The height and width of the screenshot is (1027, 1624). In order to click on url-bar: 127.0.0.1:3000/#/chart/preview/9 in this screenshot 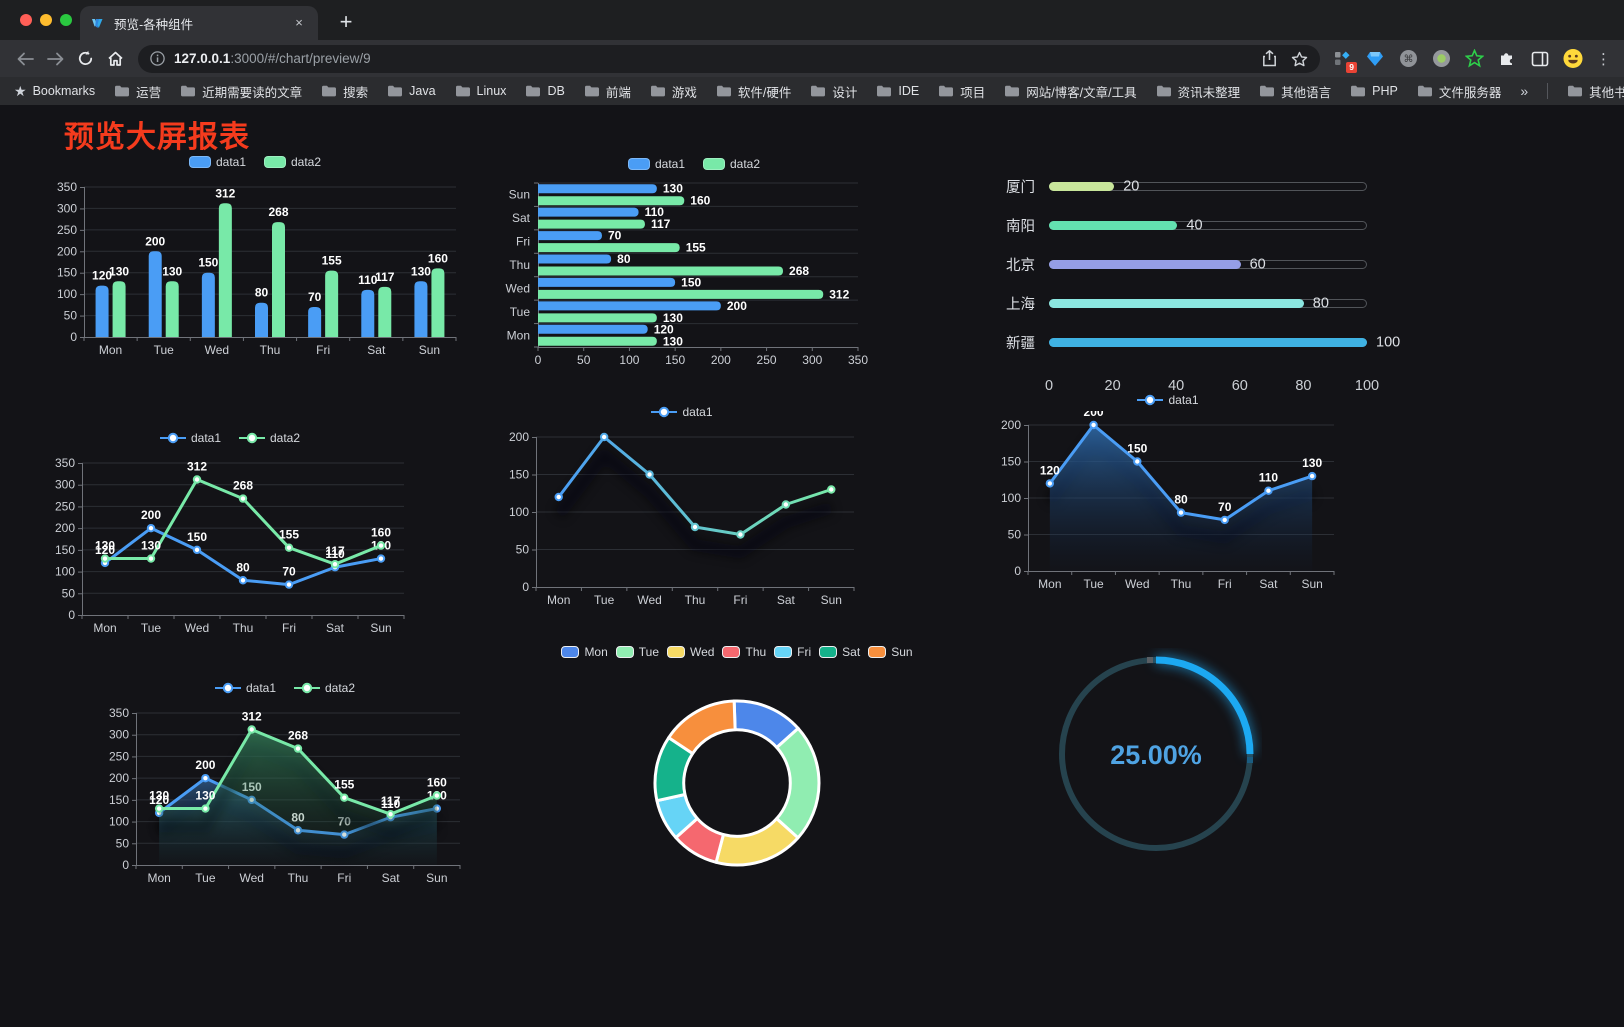, I will do `click(729, 58)`.